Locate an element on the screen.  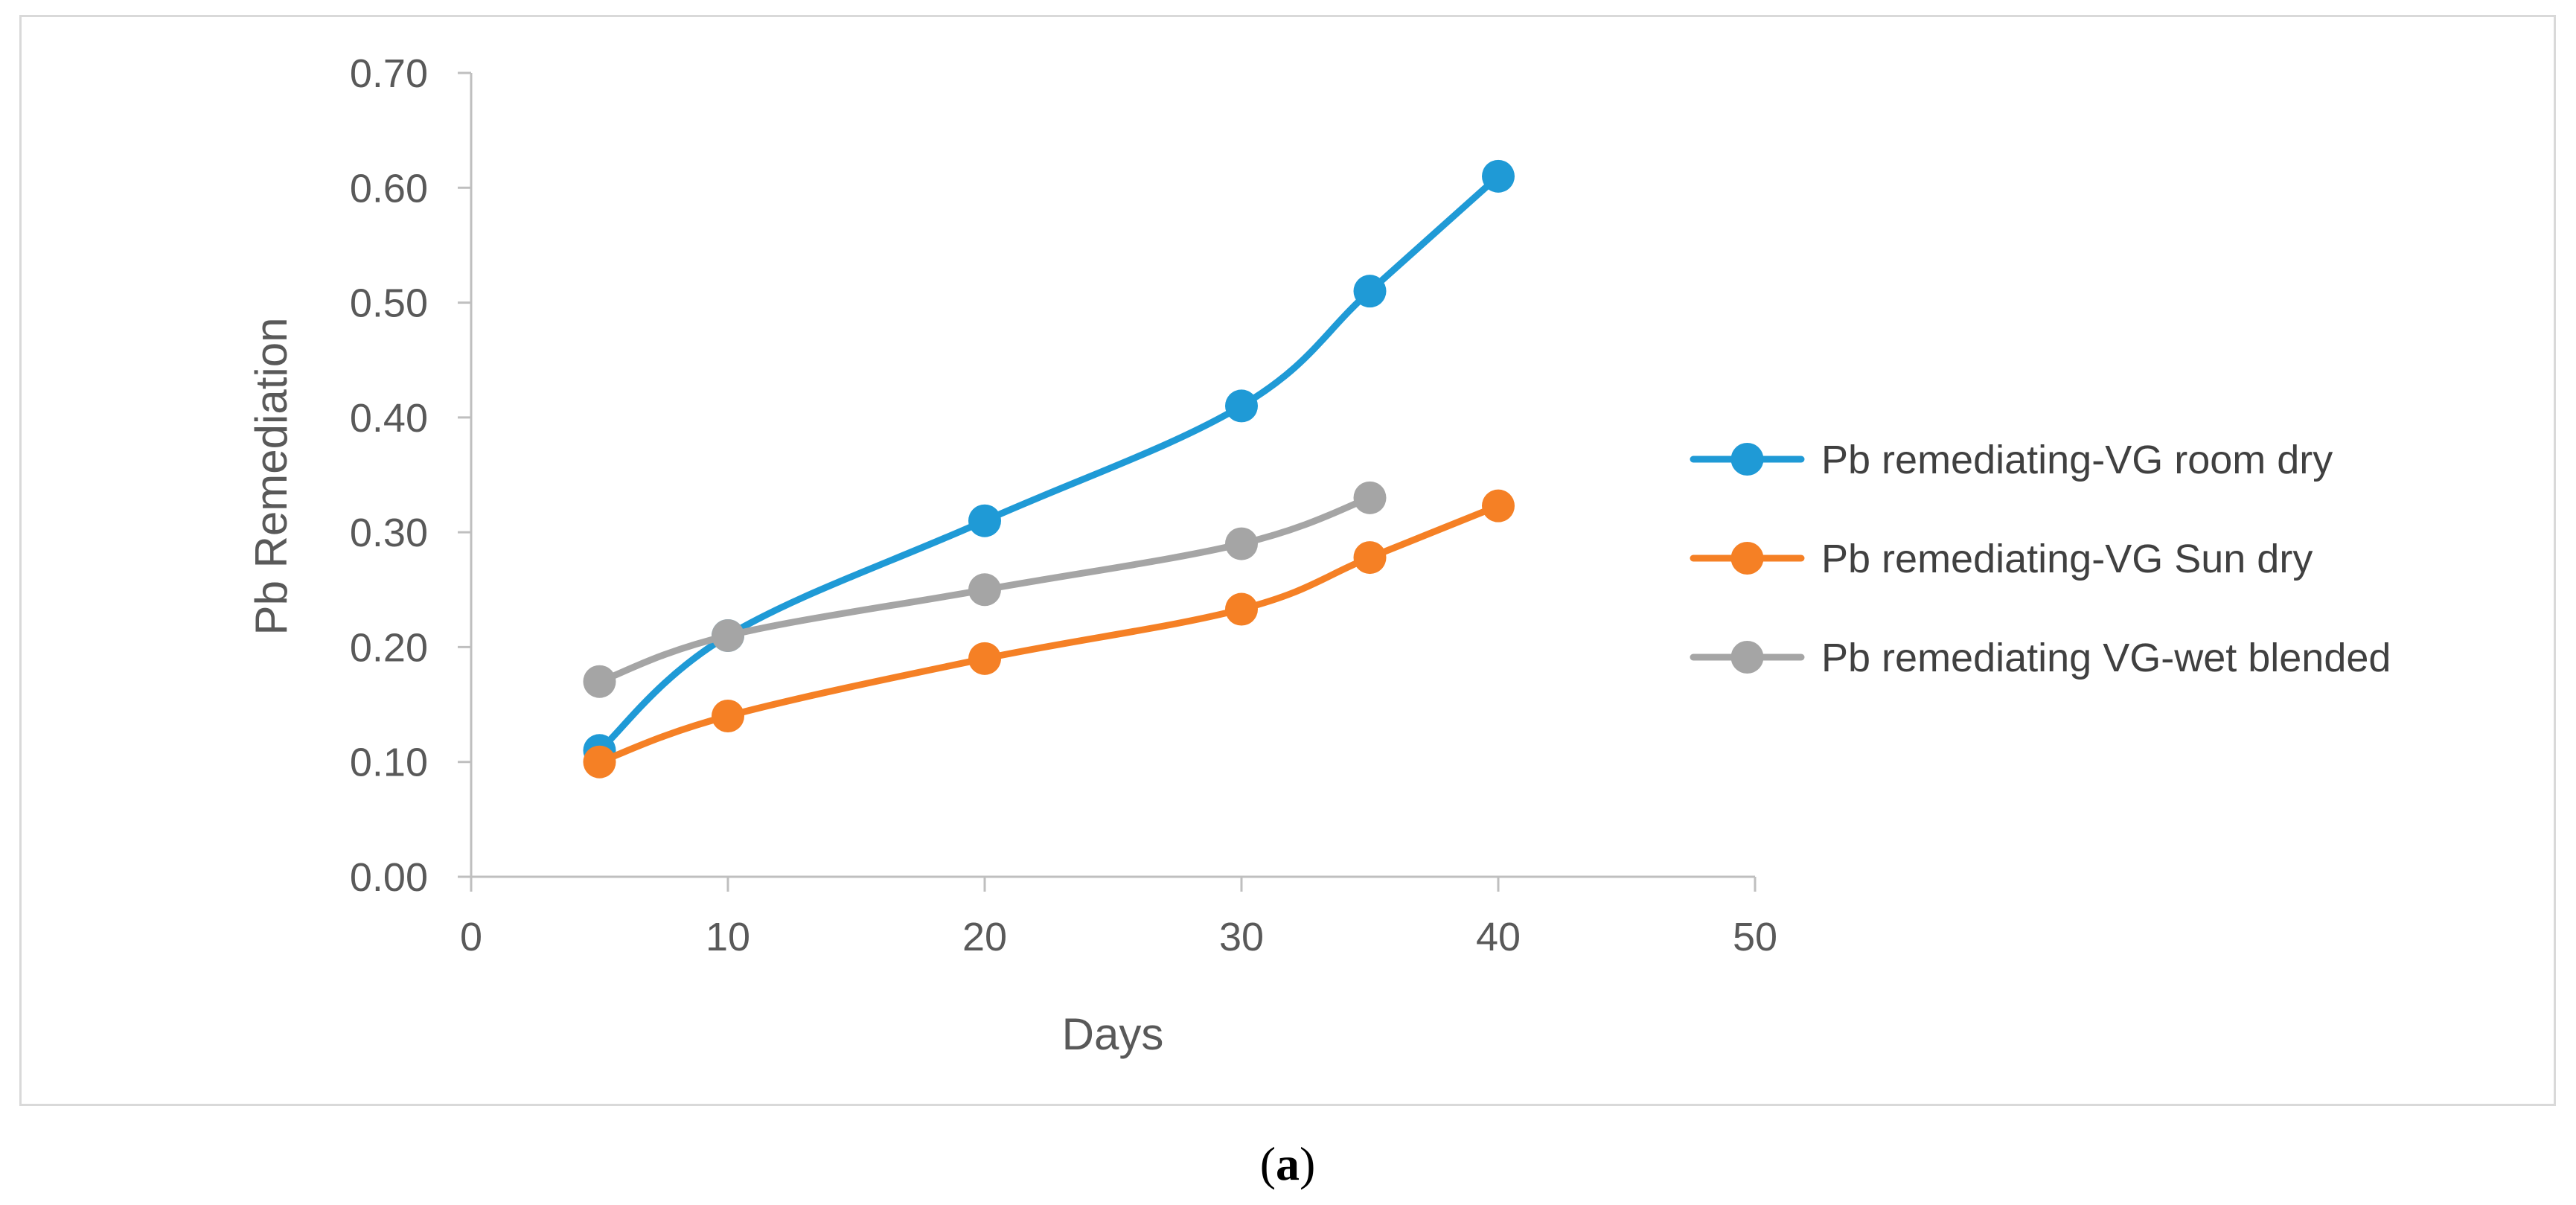
y-tick-label: 0.50 is located at coordinates (389, 303).